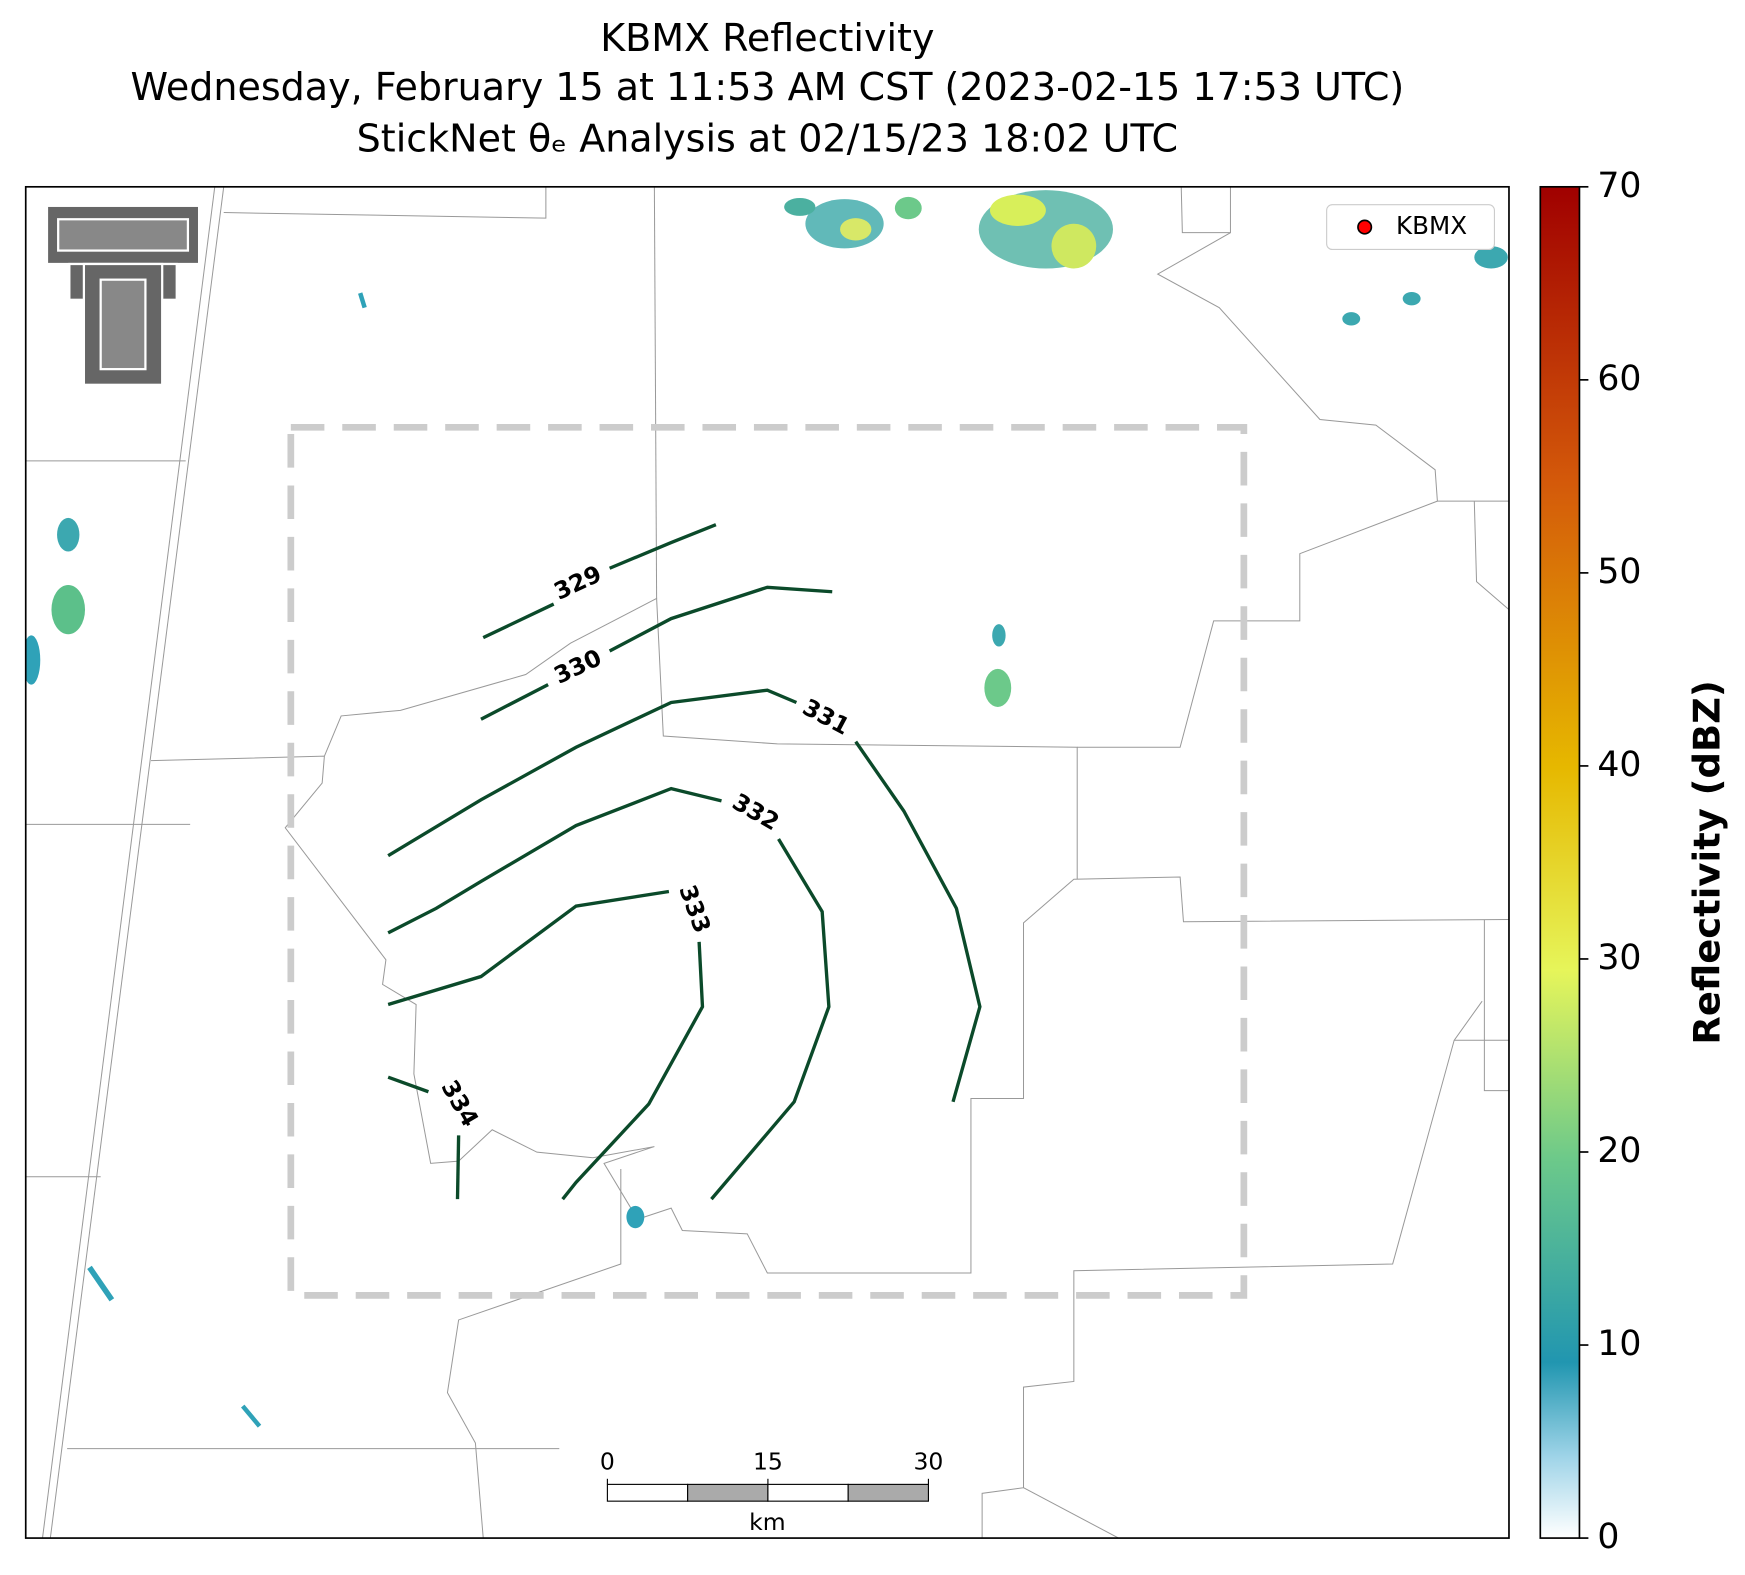 The height and width of the screenshot is (1575, 1745). I want to click on colorbar-tick-label: 40, so click(1619, 765).